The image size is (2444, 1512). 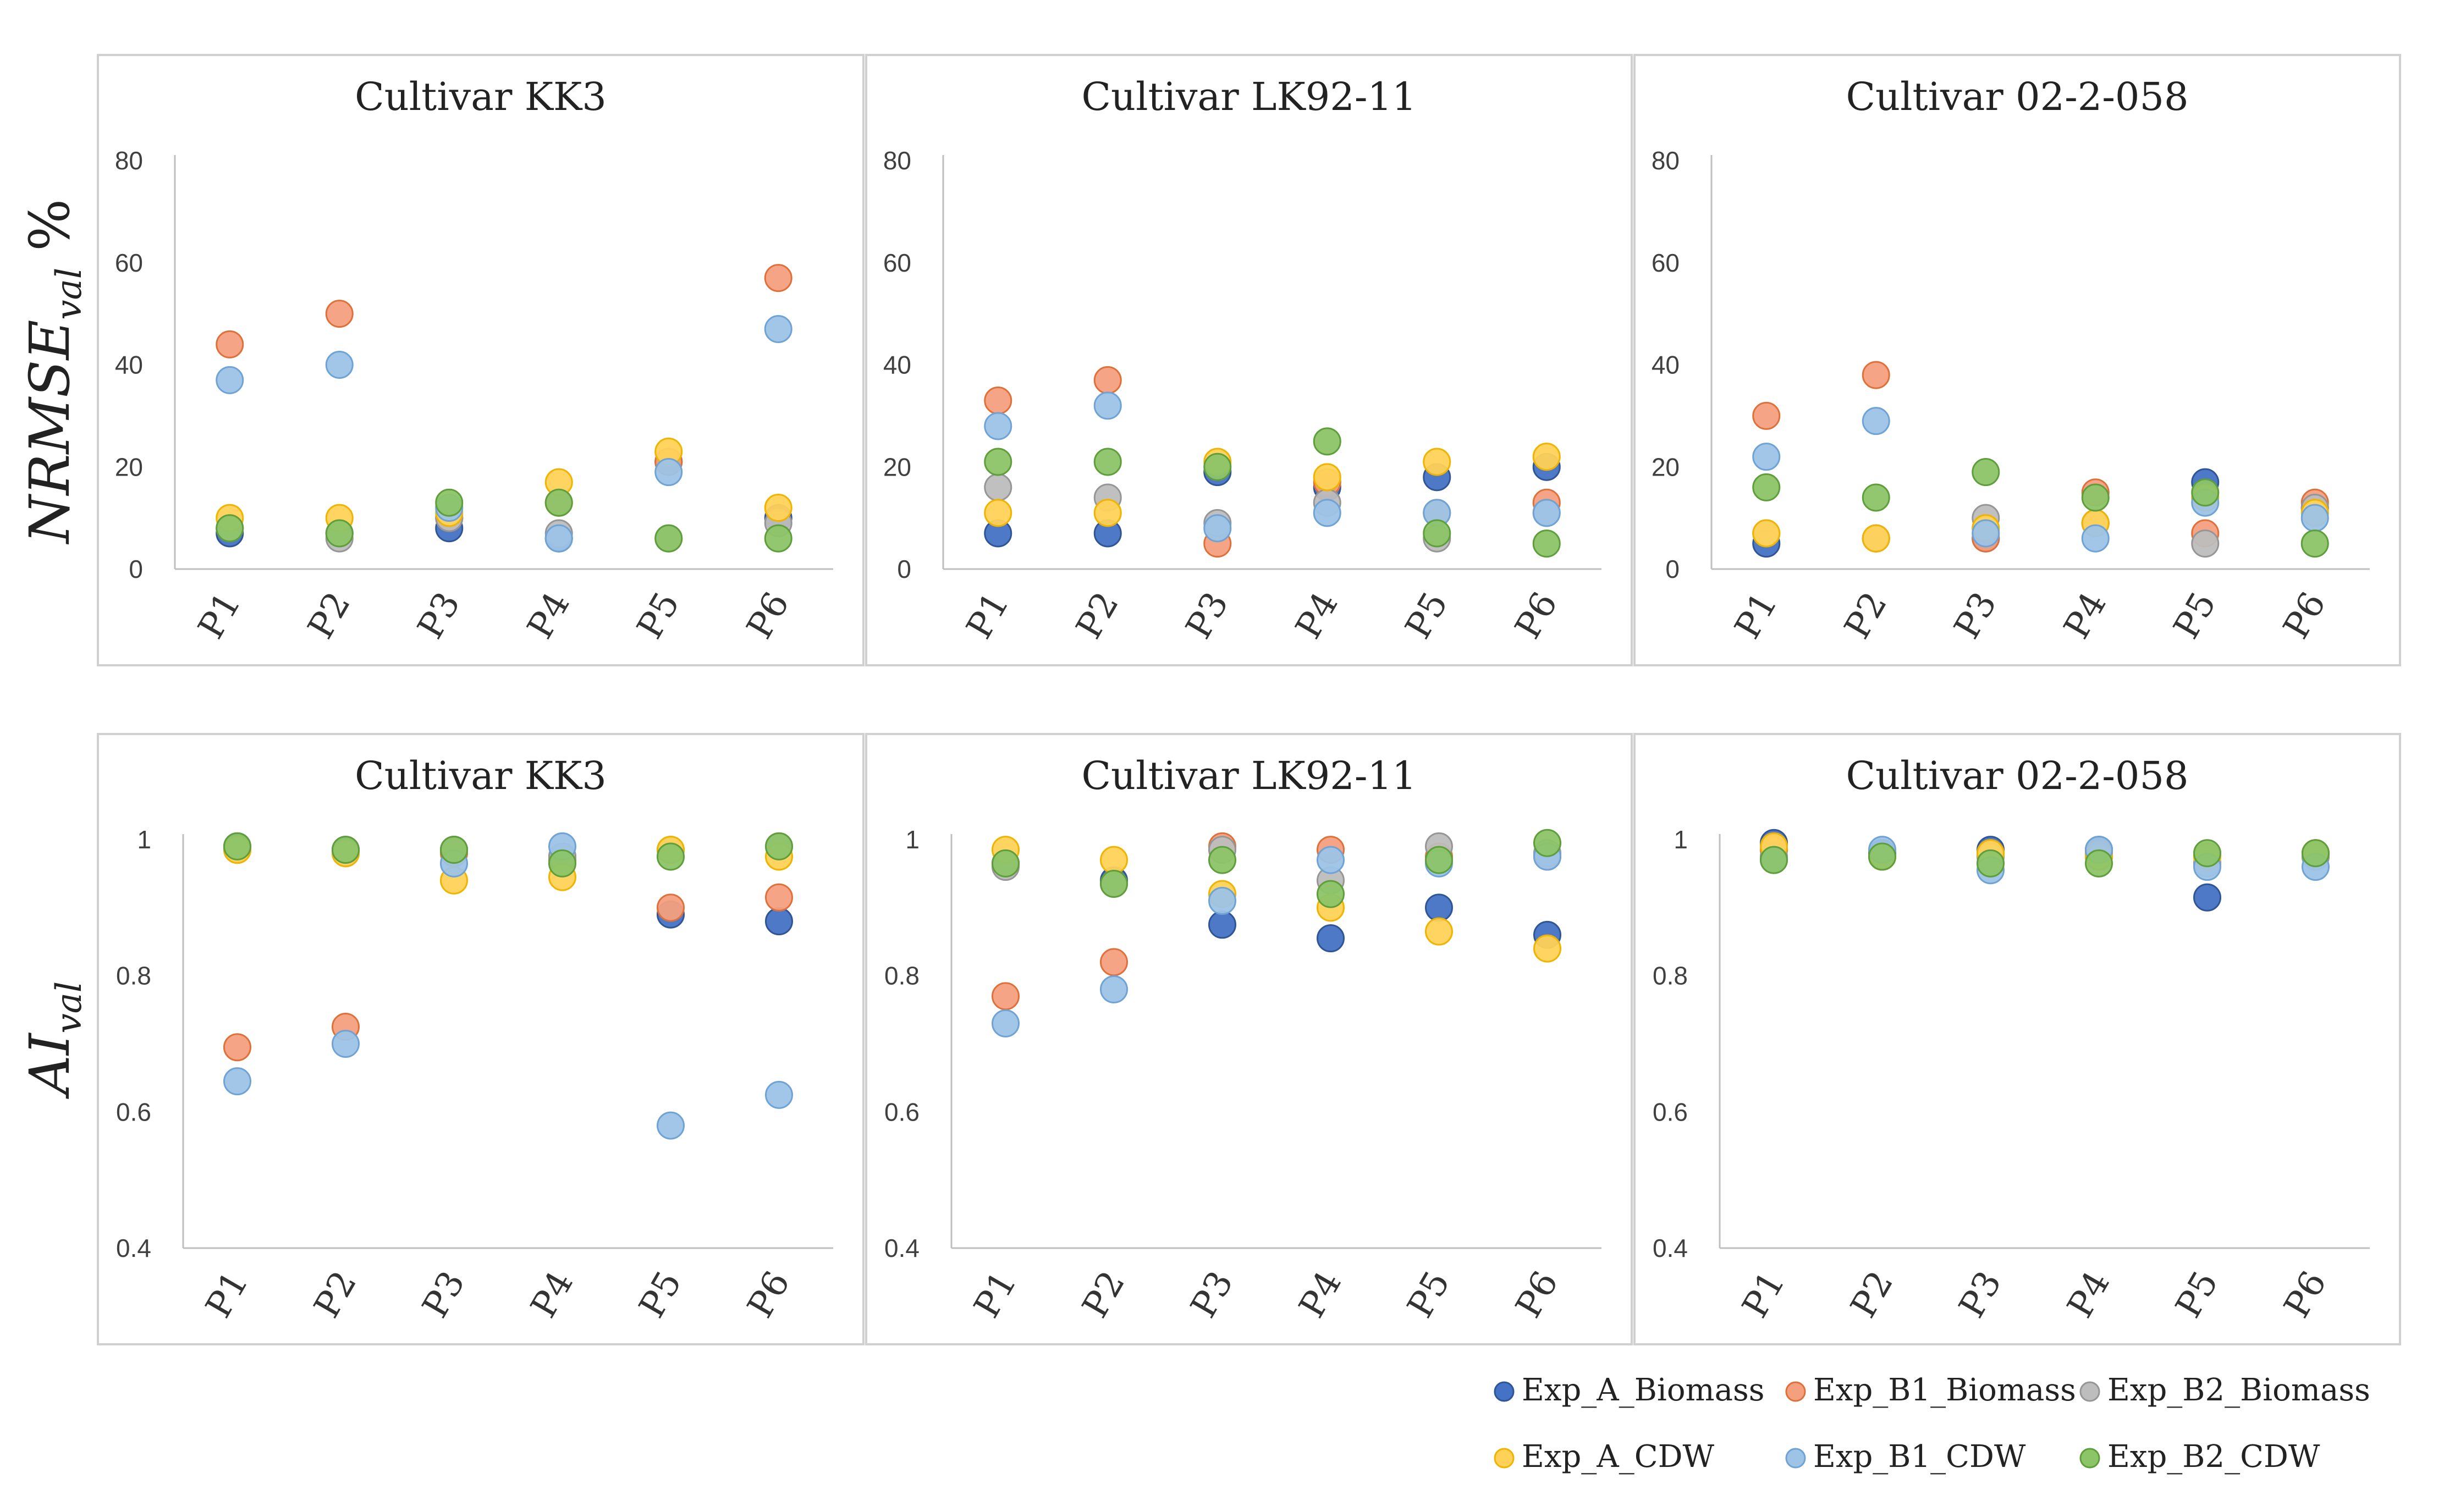 What do you see at coordinates (1672, 569) in the screenshot?
I see `y-tick-label: 0` at bounding box center [1672, 569].